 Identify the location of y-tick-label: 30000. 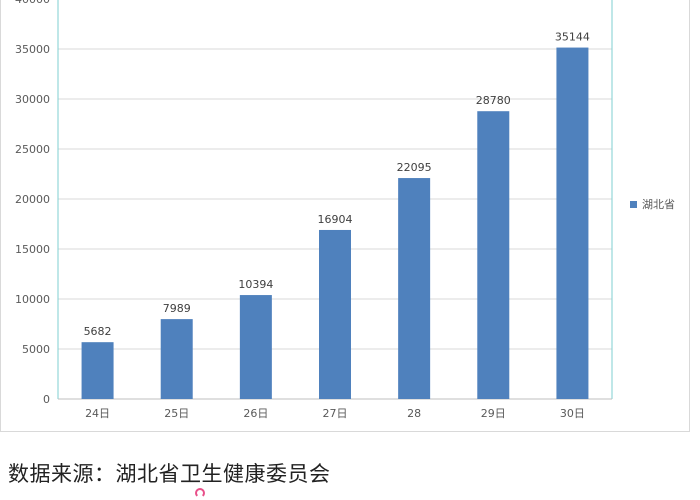
(32, 99).